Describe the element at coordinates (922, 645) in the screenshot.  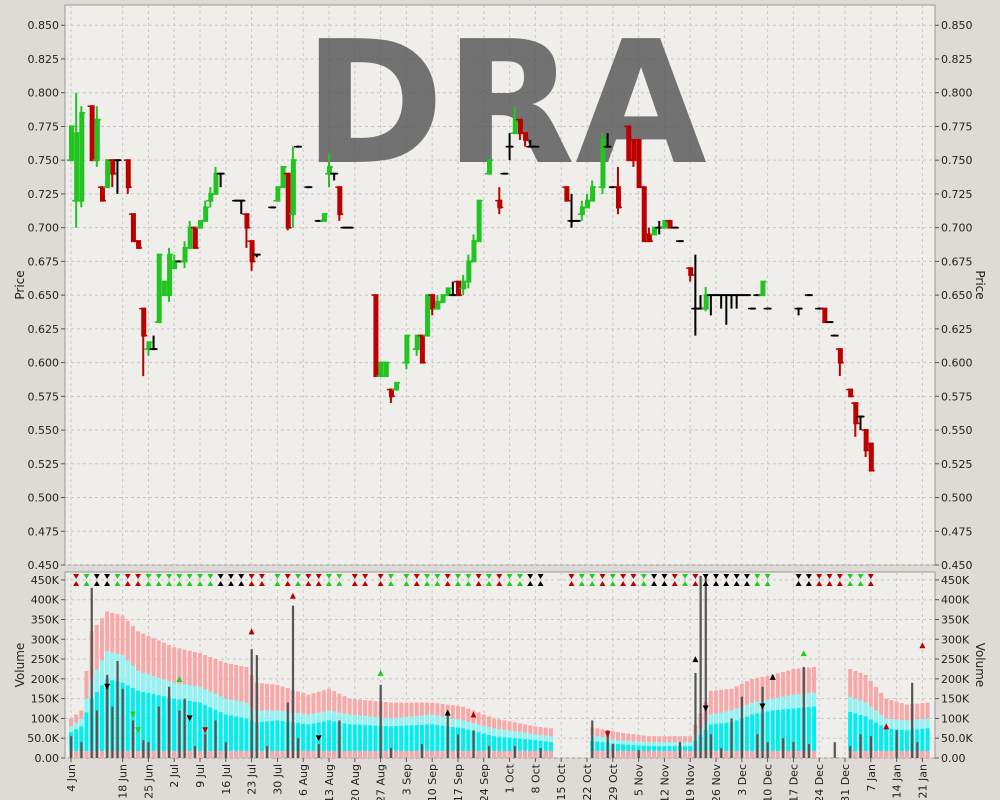
I see `volume-signal-marker` at that location.